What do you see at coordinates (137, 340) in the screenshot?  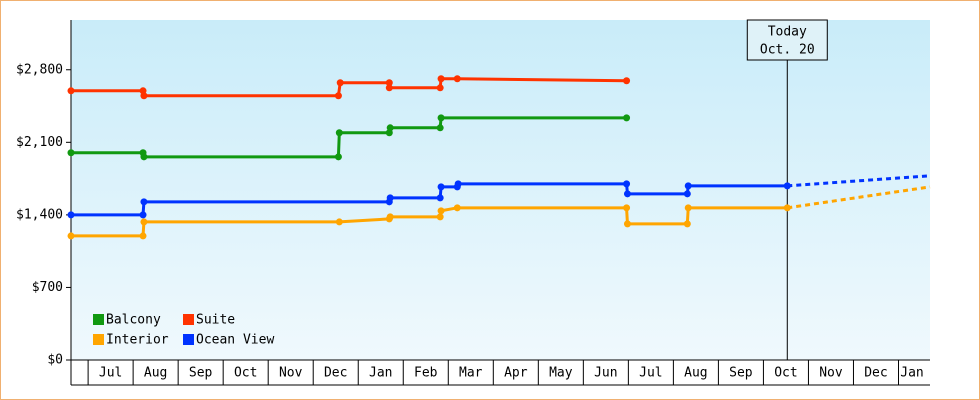 I see `legend-label: Interior` at bounding box center [137, 340].